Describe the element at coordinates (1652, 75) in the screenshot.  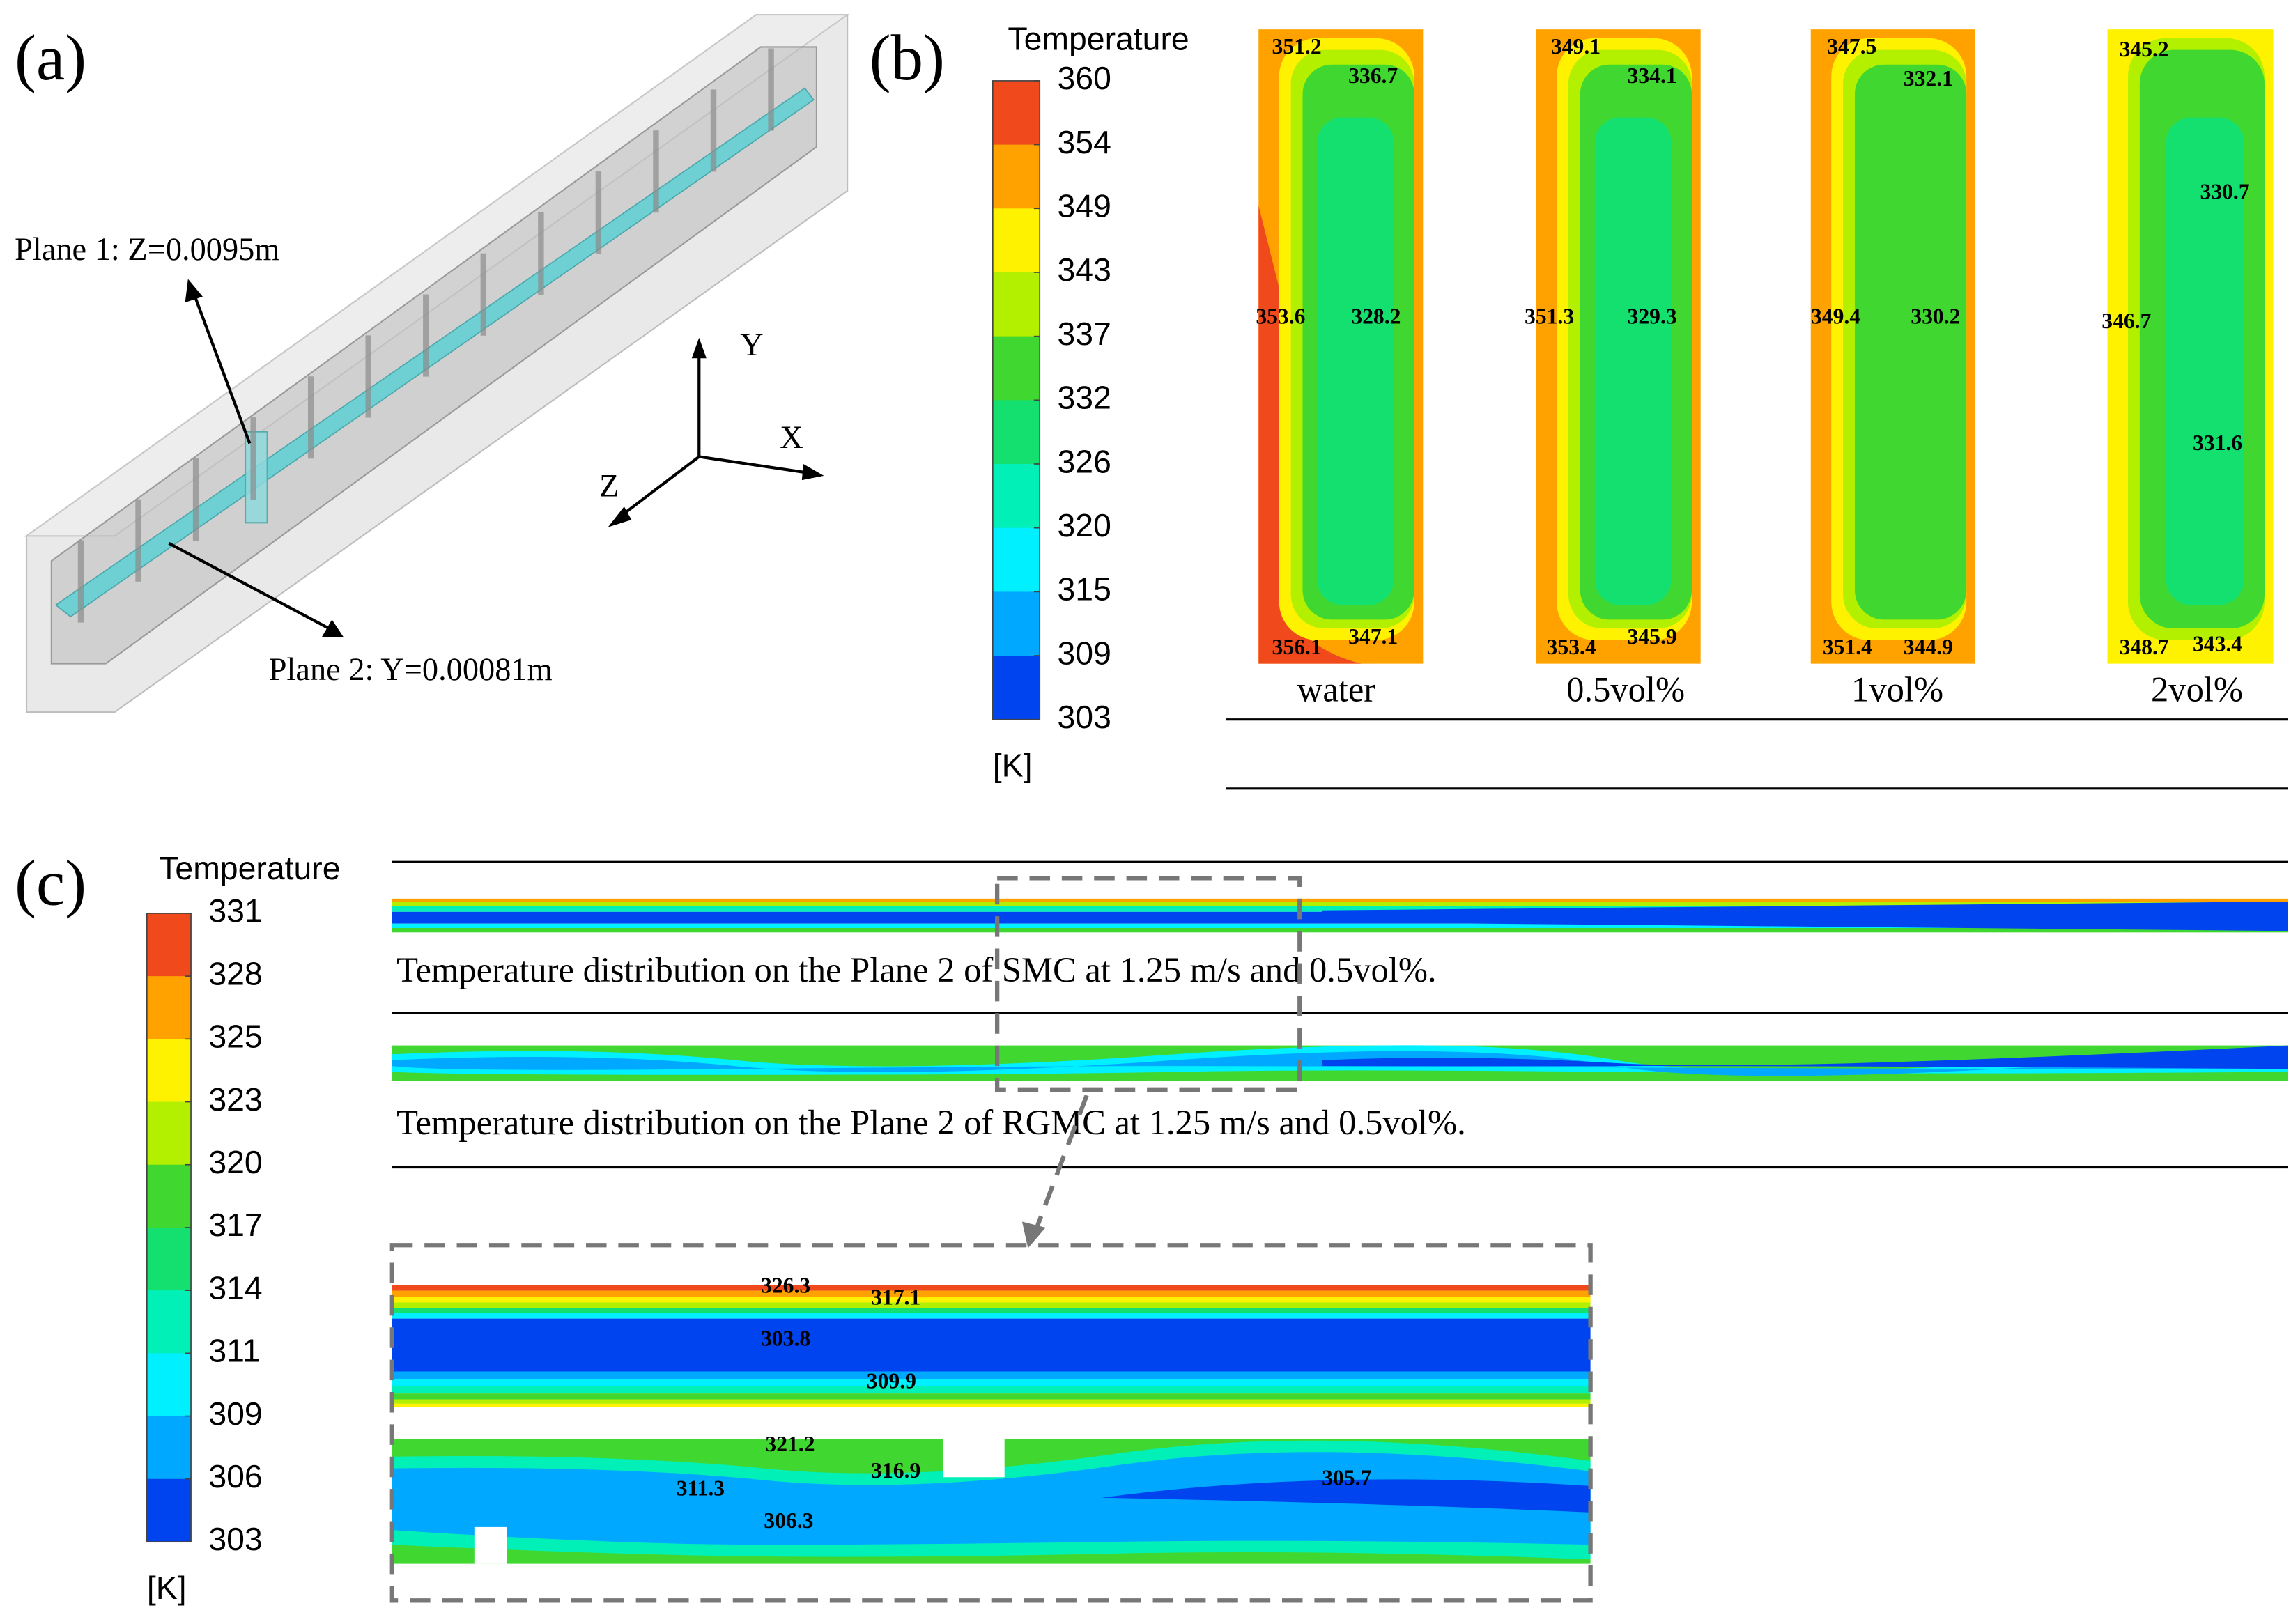
I see `contour-label: 334.1` at that location.